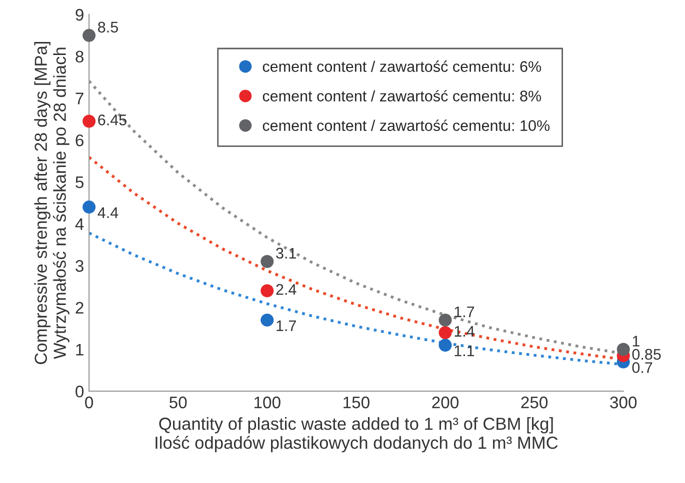 The image size is (685, 483). I want to click on data-label: 4.4, so click(108, 212).